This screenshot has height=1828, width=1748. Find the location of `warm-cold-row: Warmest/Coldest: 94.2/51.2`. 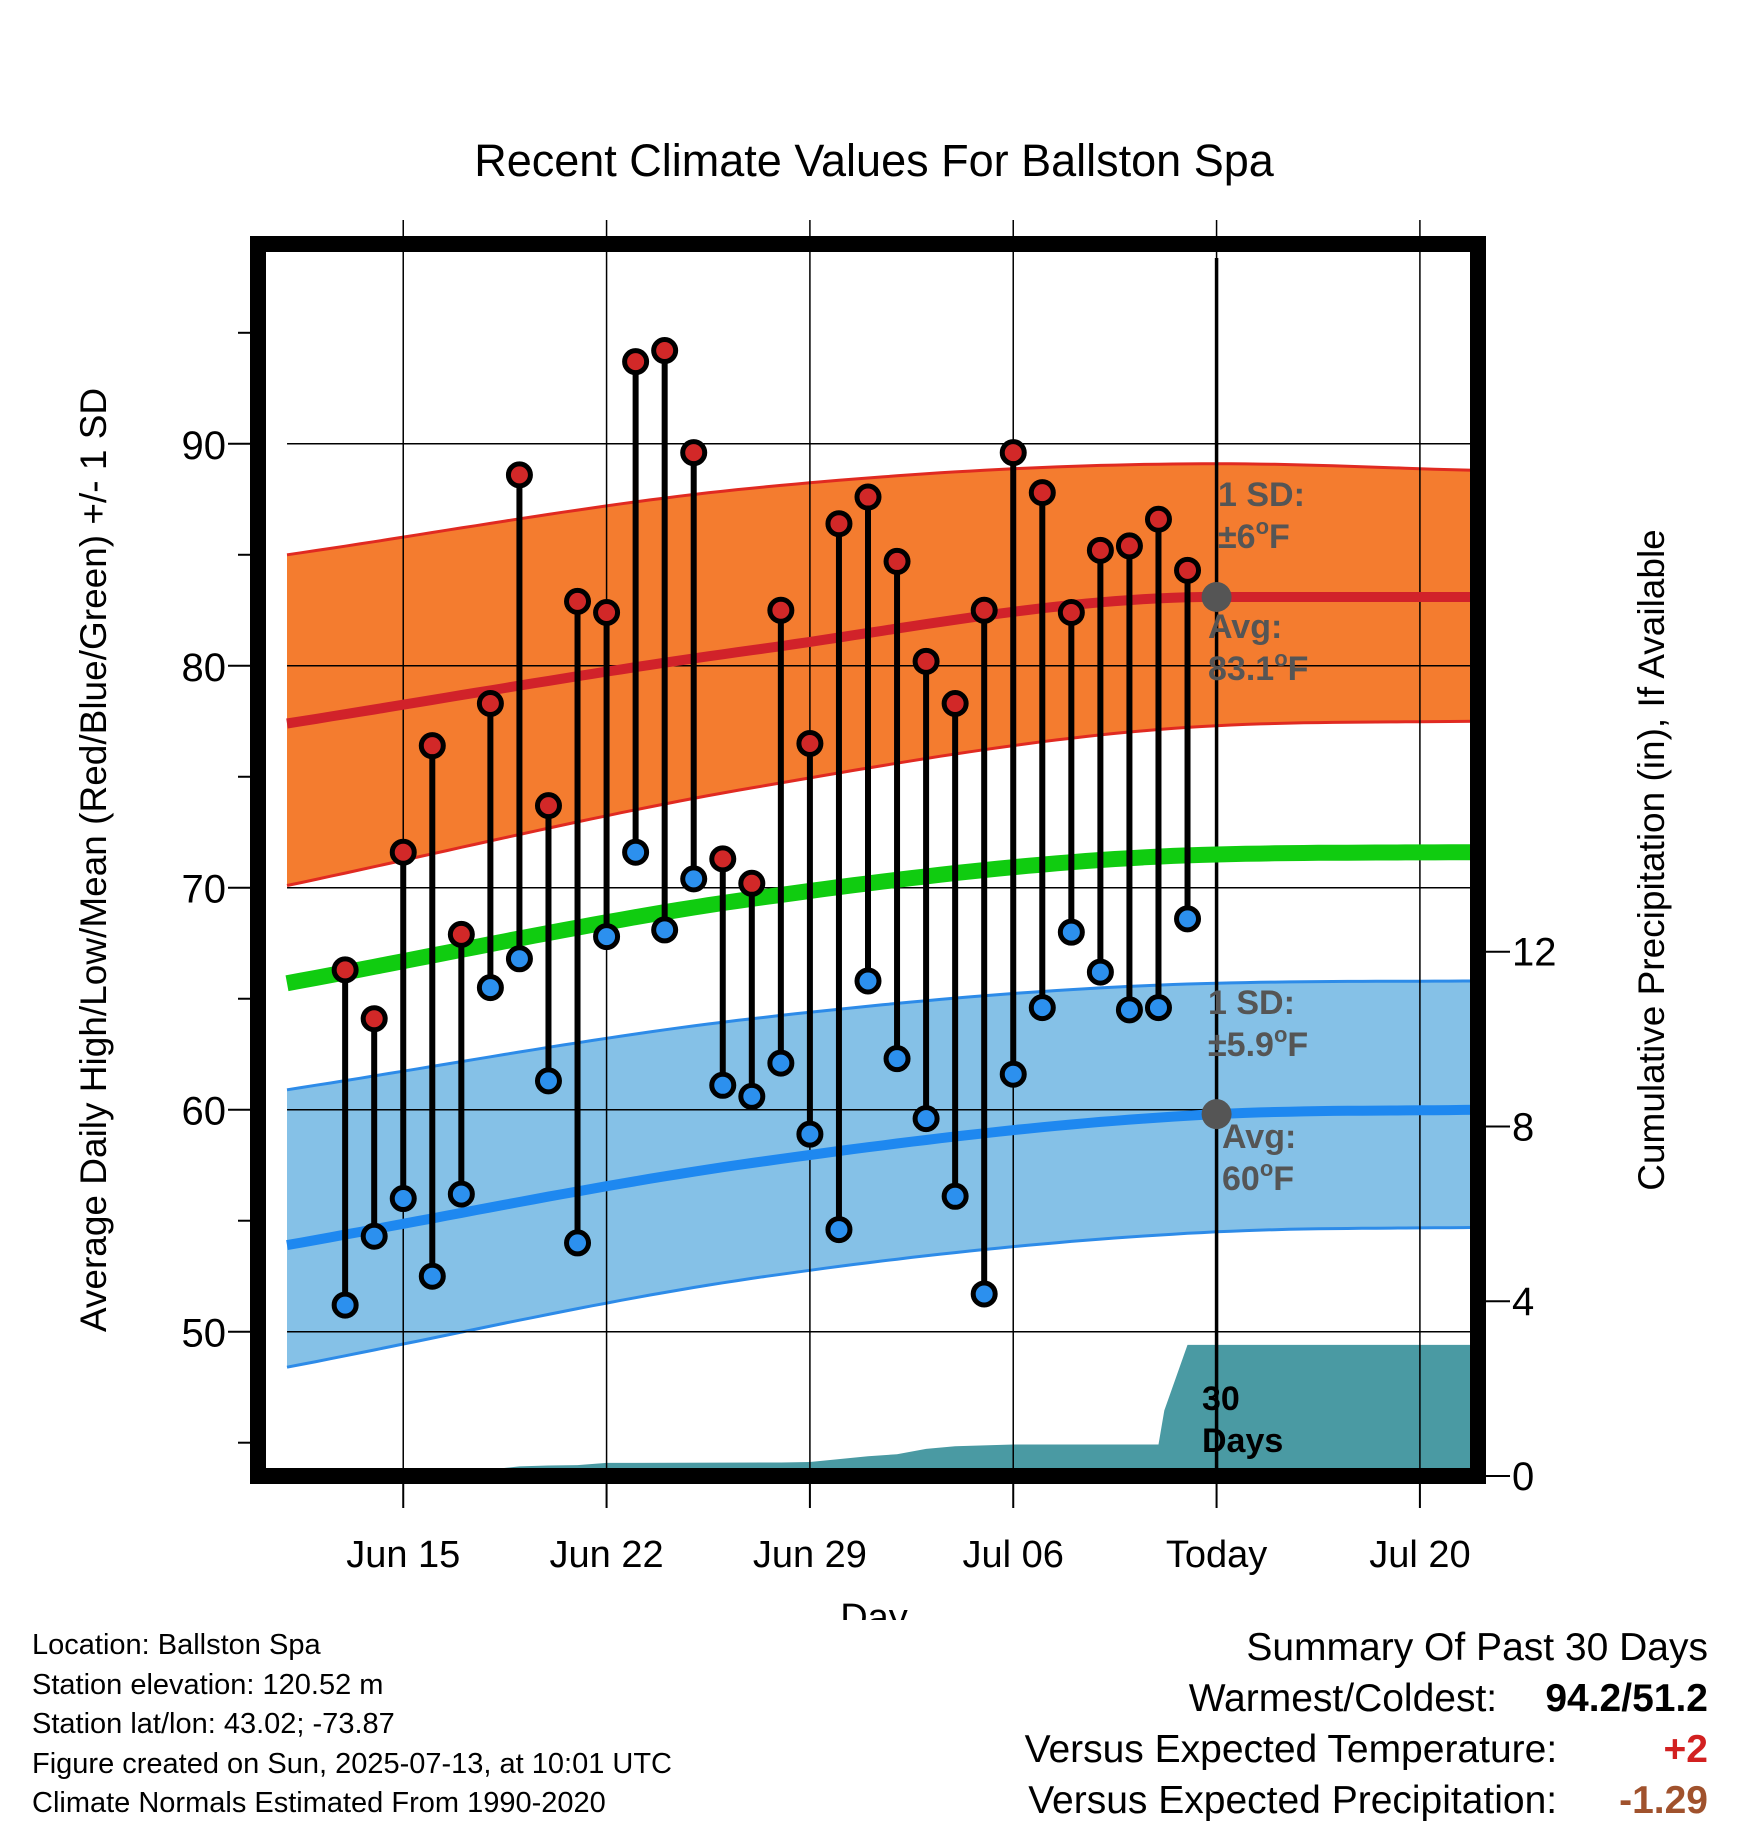

warm-cold-row: Warmest/Coldest: 94.2/51.2 is located at coordinates (1366, 1698).